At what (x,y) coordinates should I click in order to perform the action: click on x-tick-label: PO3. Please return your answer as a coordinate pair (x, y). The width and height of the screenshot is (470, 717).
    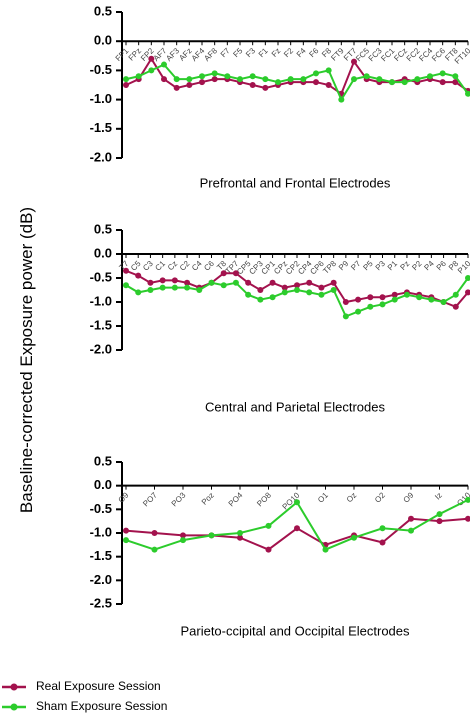
    Looking at the image, I should click on (179, 499).